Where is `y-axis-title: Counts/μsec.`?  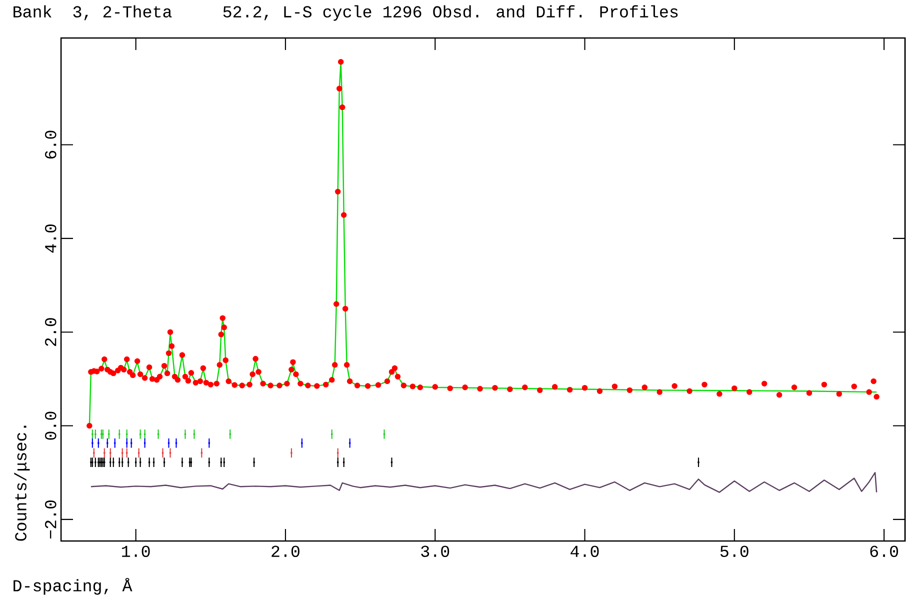 y-axis-title: Counts/μsec. is located at coordinates (22, 483).